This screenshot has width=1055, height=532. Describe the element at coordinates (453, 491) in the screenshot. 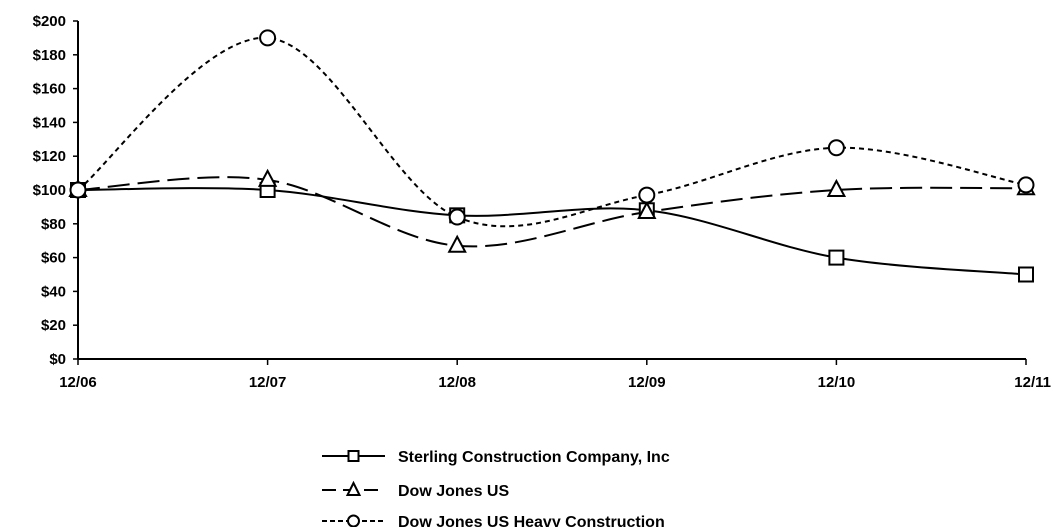

I see `legend-label: Dow Jones US` at that location.